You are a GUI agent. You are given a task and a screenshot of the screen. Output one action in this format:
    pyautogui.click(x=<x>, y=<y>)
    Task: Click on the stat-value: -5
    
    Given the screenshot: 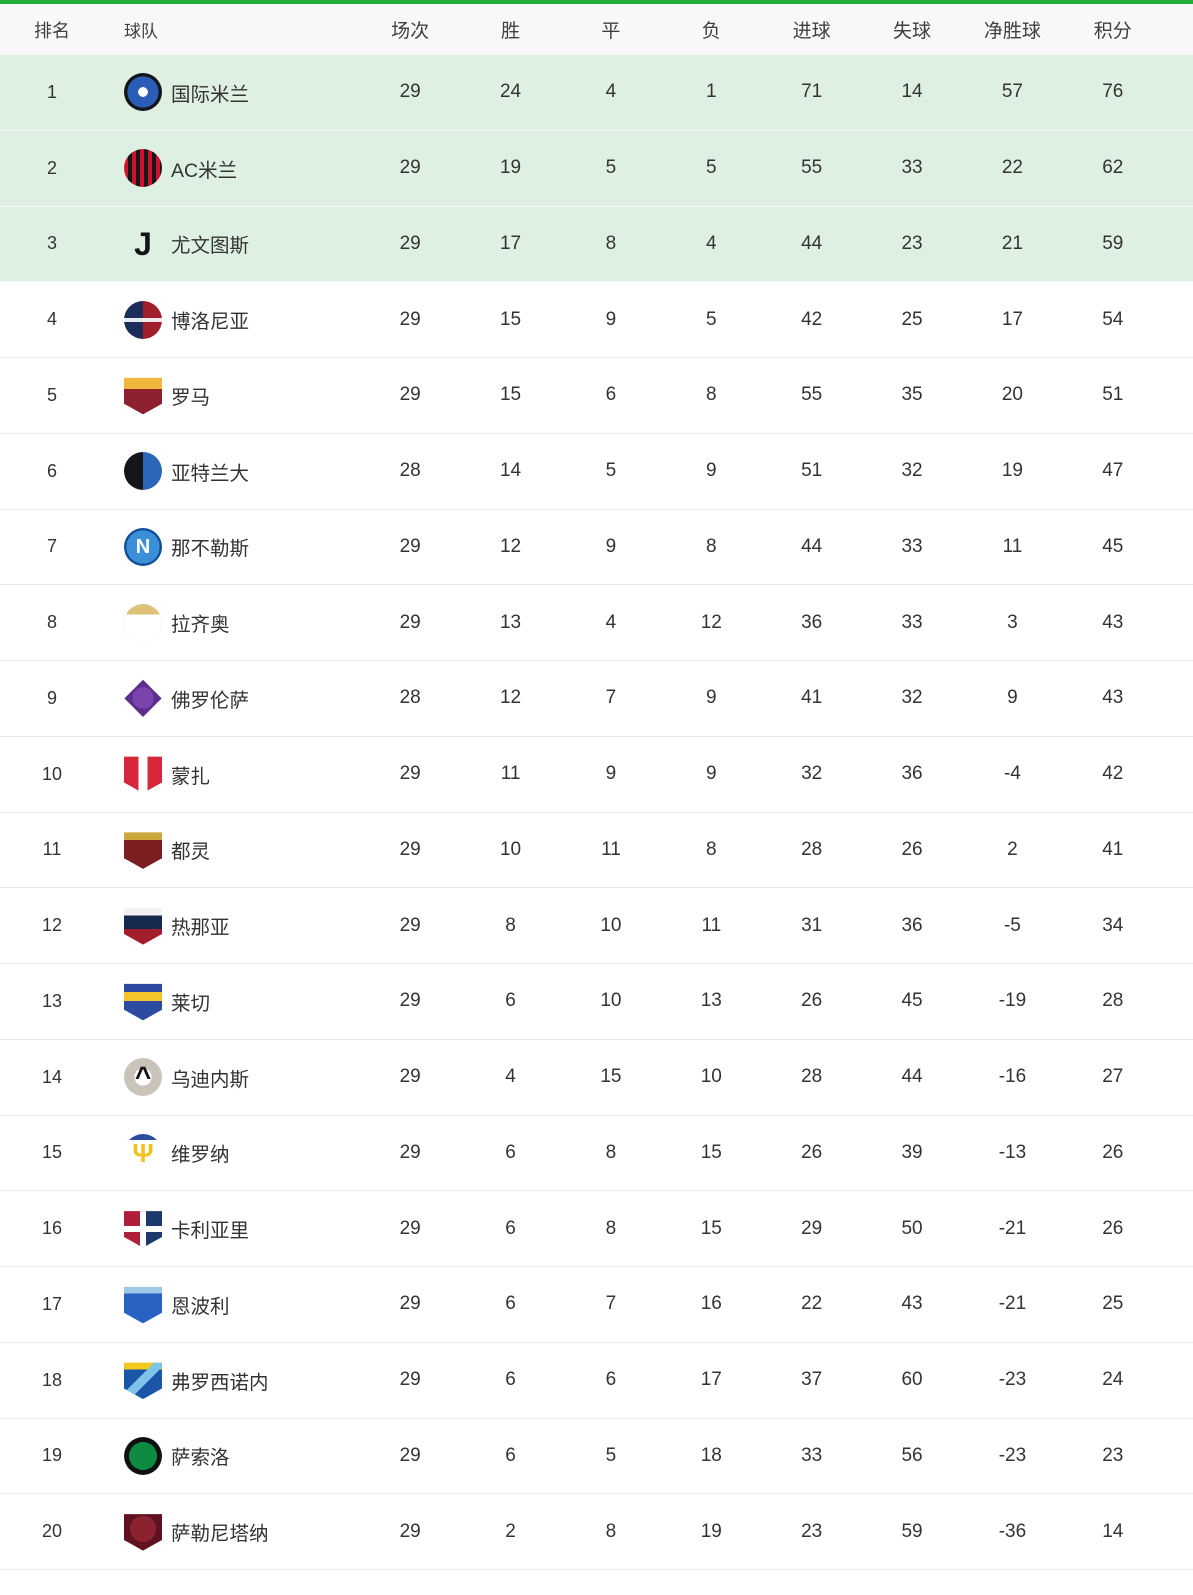 What is the action you would take?
    pyautogui.click(x=1012, y=925)
    